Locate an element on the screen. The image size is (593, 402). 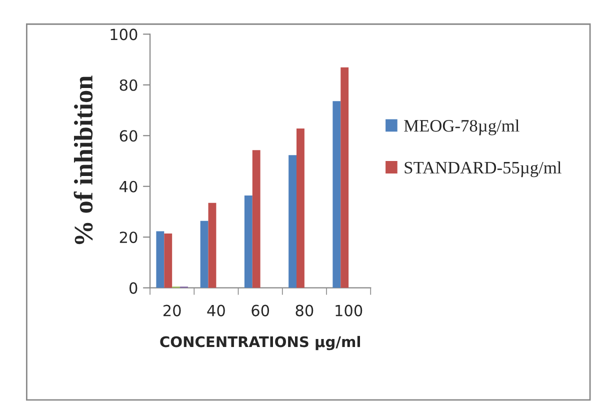
y-tick-label: 20 is located at coordinates (129, 238).